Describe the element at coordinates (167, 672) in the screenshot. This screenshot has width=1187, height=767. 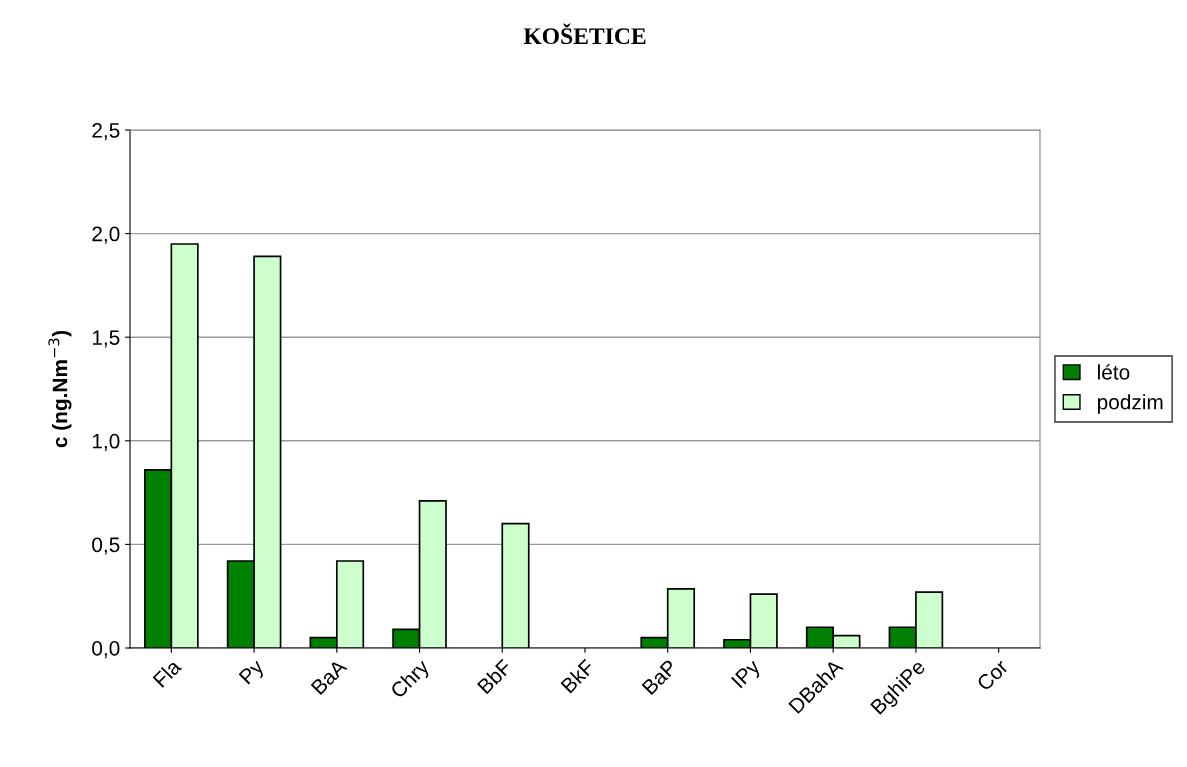
I see `x-tick-label: Fla` at that location.